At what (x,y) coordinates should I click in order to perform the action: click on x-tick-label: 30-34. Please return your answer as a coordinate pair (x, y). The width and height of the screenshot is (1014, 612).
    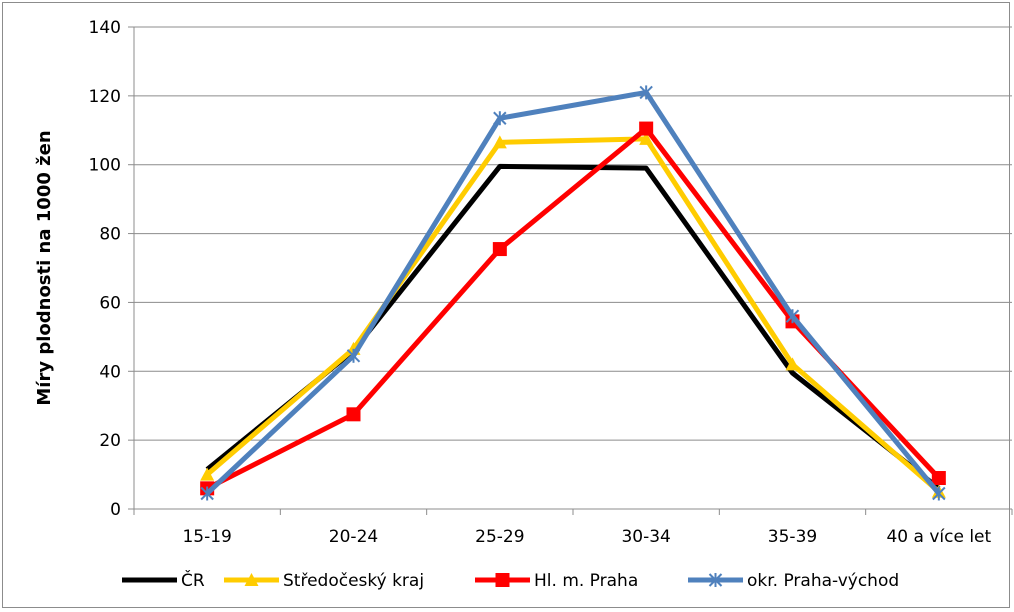
    Looking at the image, I should click on (645, 537).